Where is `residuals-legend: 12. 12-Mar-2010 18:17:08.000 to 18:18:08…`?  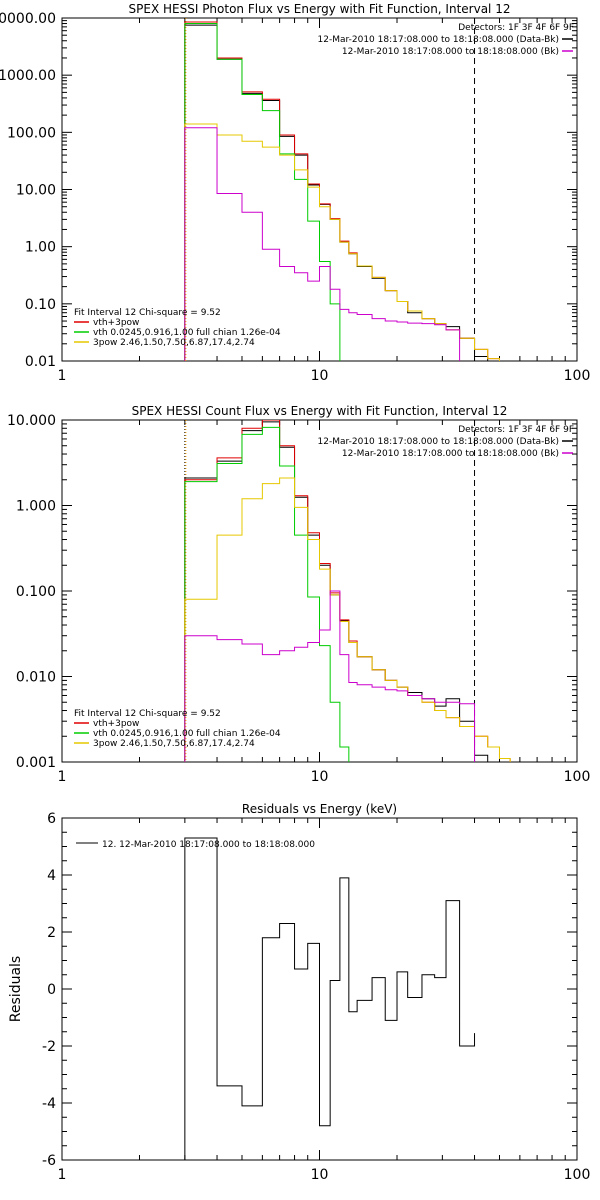
residuals-legend: 12. 12-Mar-2010 18:17:08.000 to 18:18:08… is located at coordinates (195, 845).